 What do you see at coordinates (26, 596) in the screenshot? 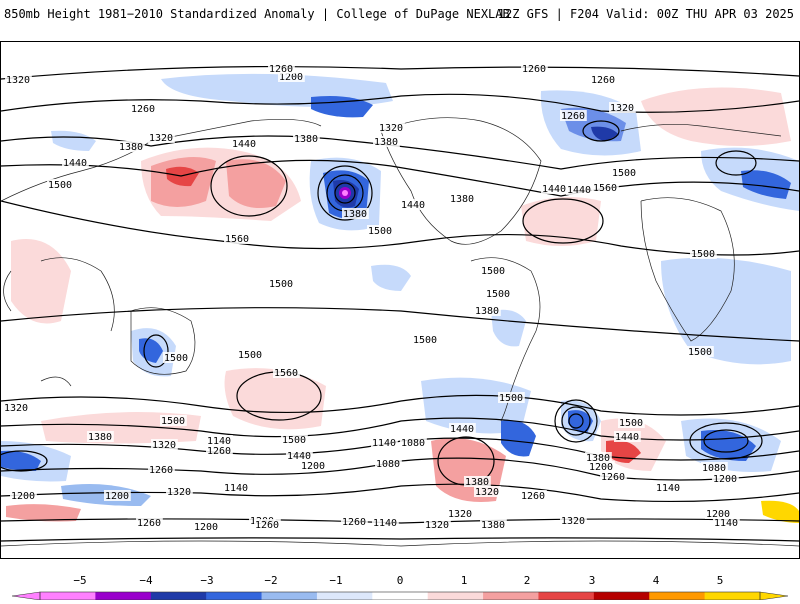
I see `colorbar-arrow-left` at bounding box center [26, 596].